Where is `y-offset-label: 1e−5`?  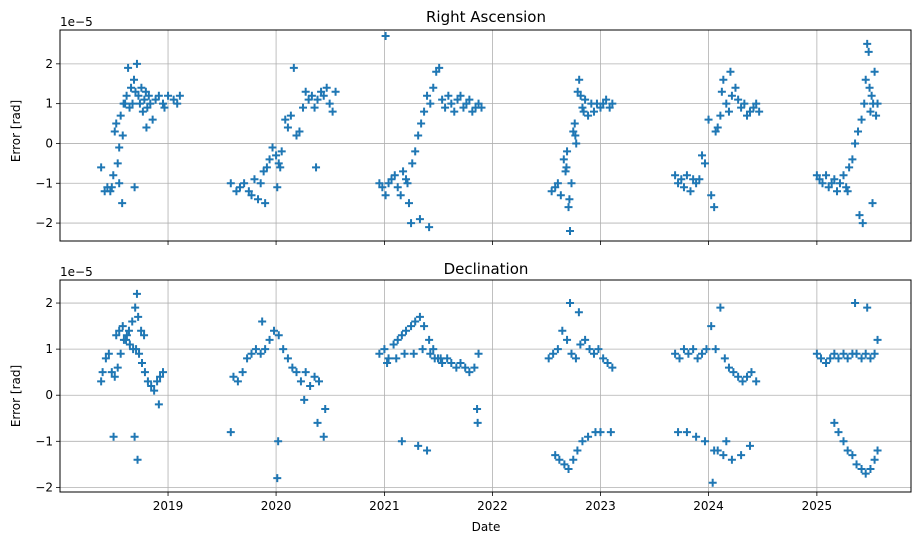
y-offset-label: 1e−5 is located at coordinates (76, 22).